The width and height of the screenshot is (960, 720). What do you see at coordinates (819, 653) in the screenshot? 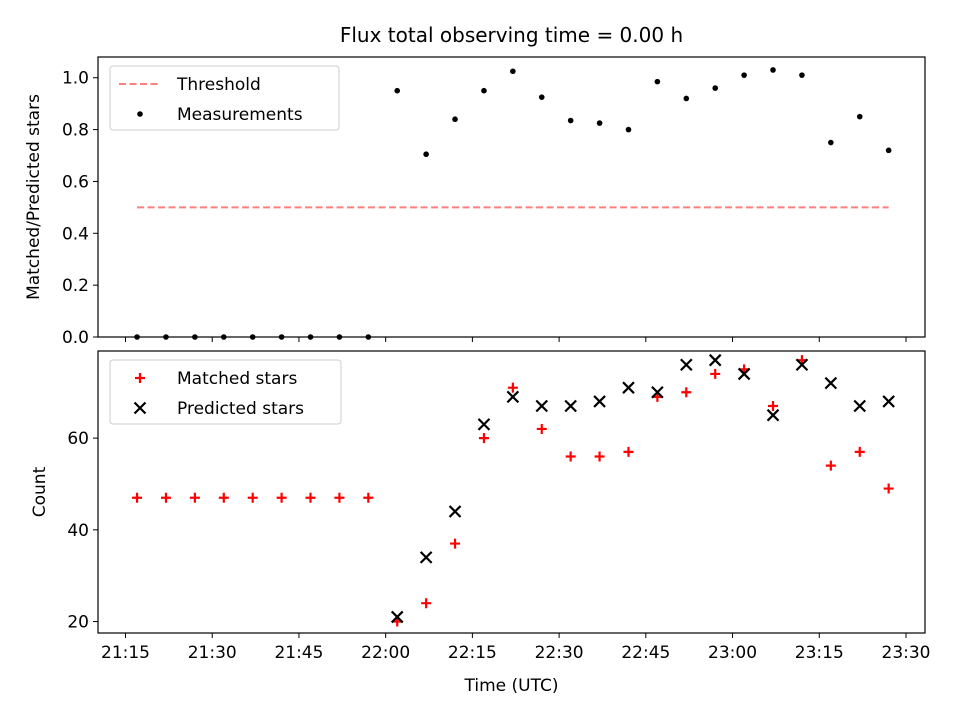
I see `x-tick-label: 23:15` at bounding box center [819, 653].